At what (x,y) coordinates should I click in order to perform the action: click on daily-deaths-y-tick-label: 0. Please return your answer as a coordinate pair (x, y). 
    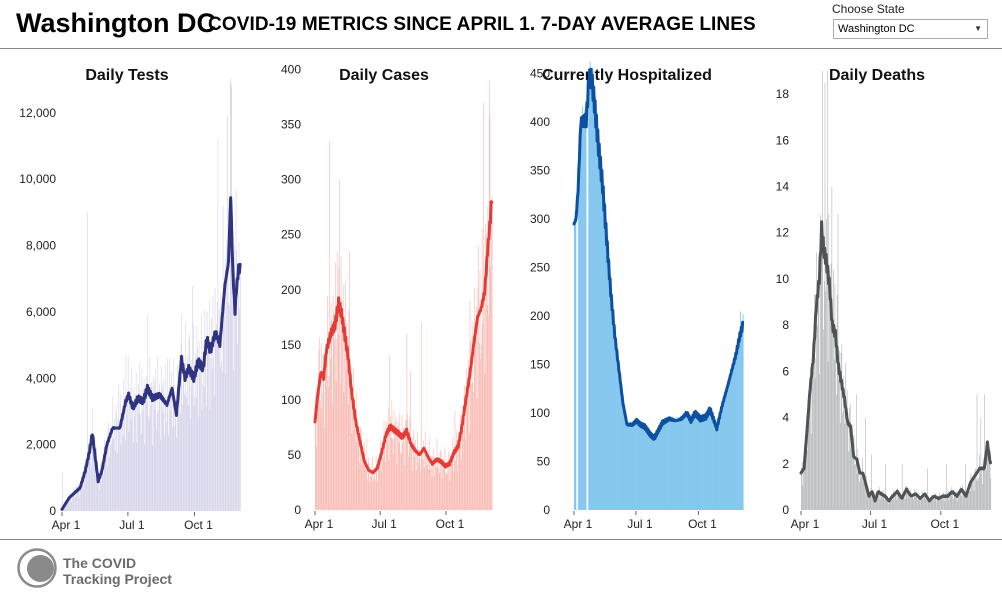
    Looking at the image, I should click on (785, 510).